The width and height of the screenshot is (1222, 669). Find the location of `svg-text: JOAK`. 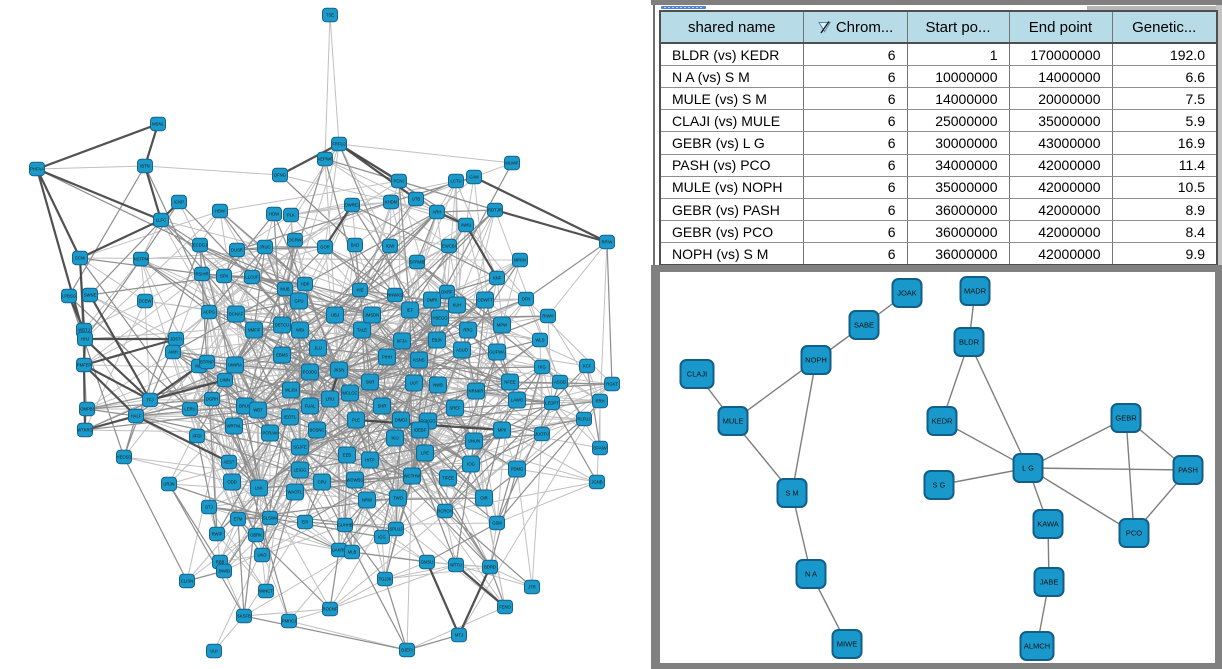

svg-text: JOAK is located at coordinates (907, 293).